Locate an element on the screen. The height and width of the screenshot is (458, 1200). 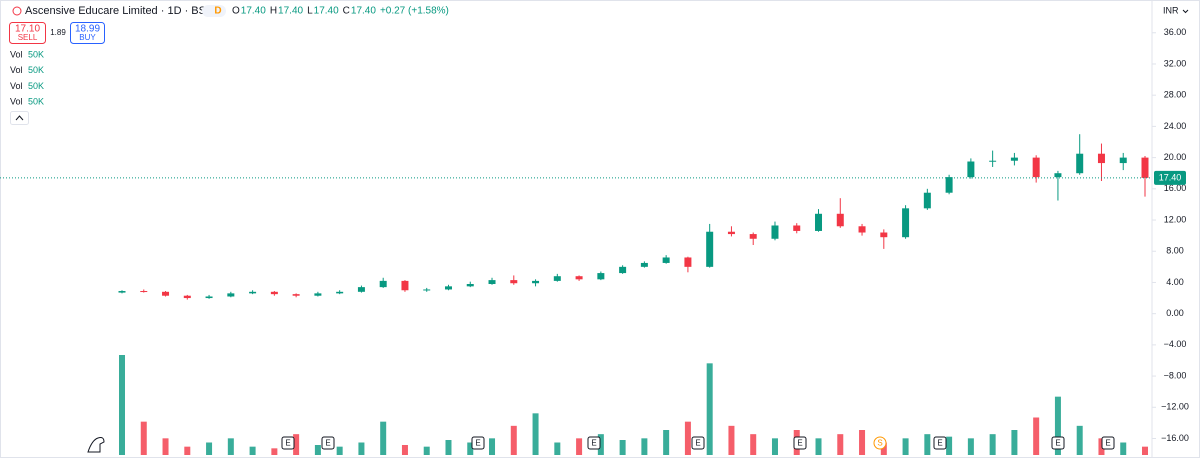
symbol-logo is located at coordinates (17, 11).